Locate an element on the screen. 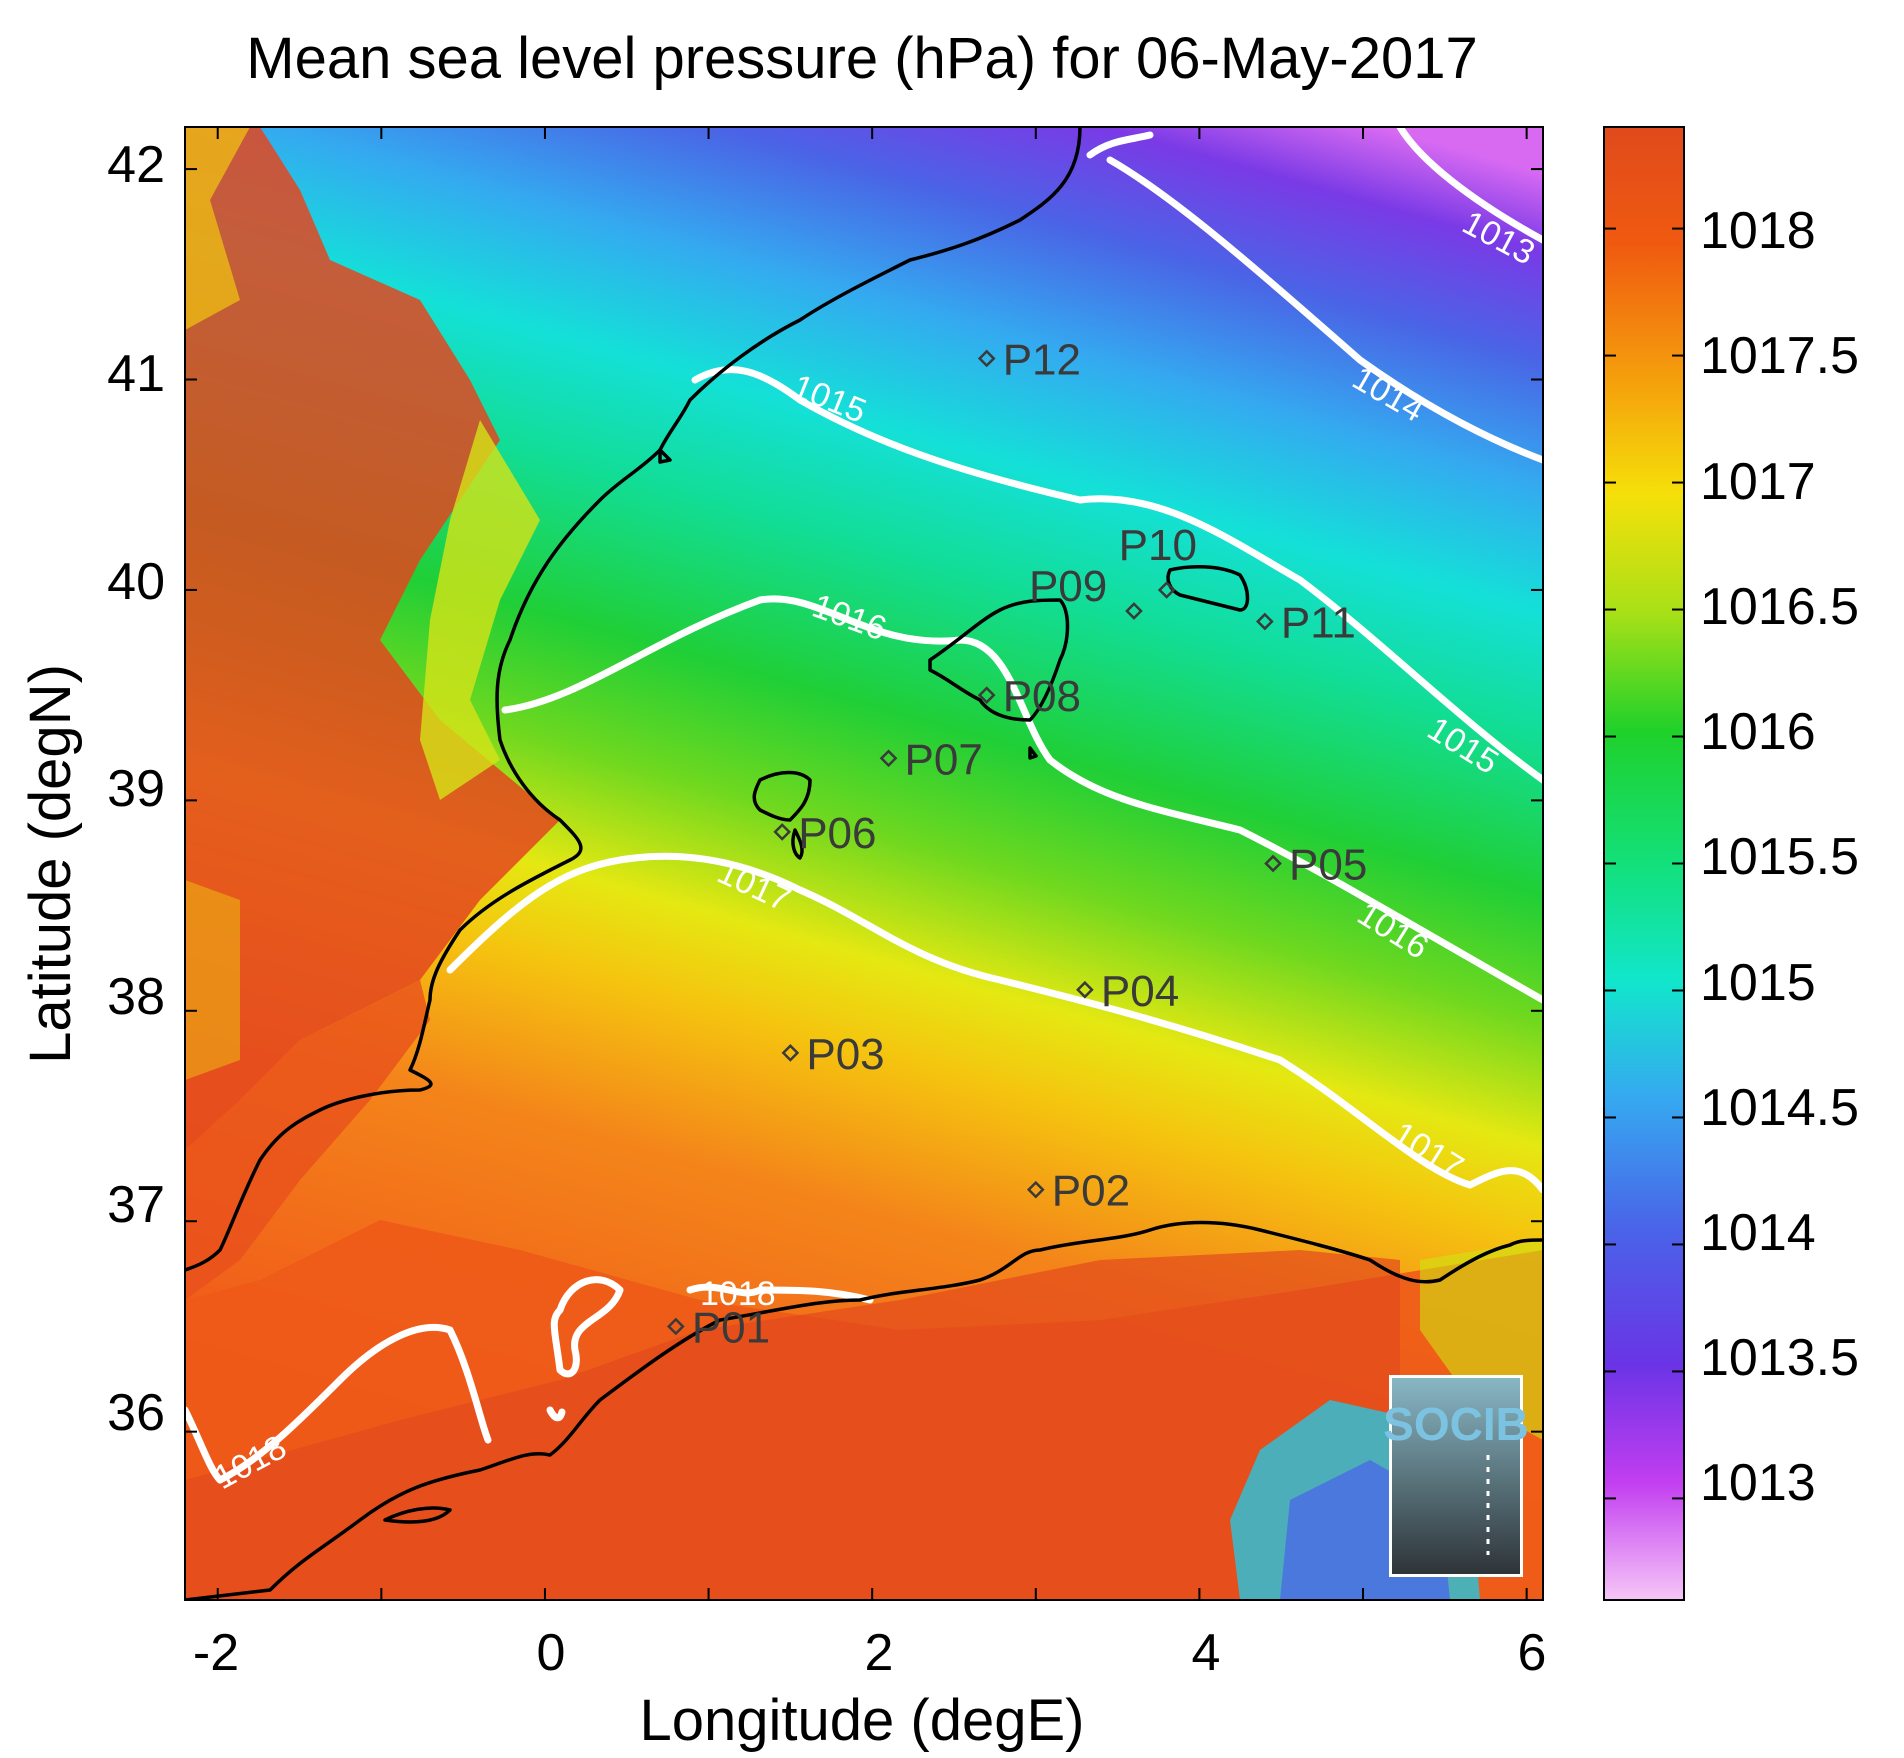 This screenshot has height=1758, width=1904. colorbar-tick-label: 1013.5 is located at coordinates (1779, 1358).